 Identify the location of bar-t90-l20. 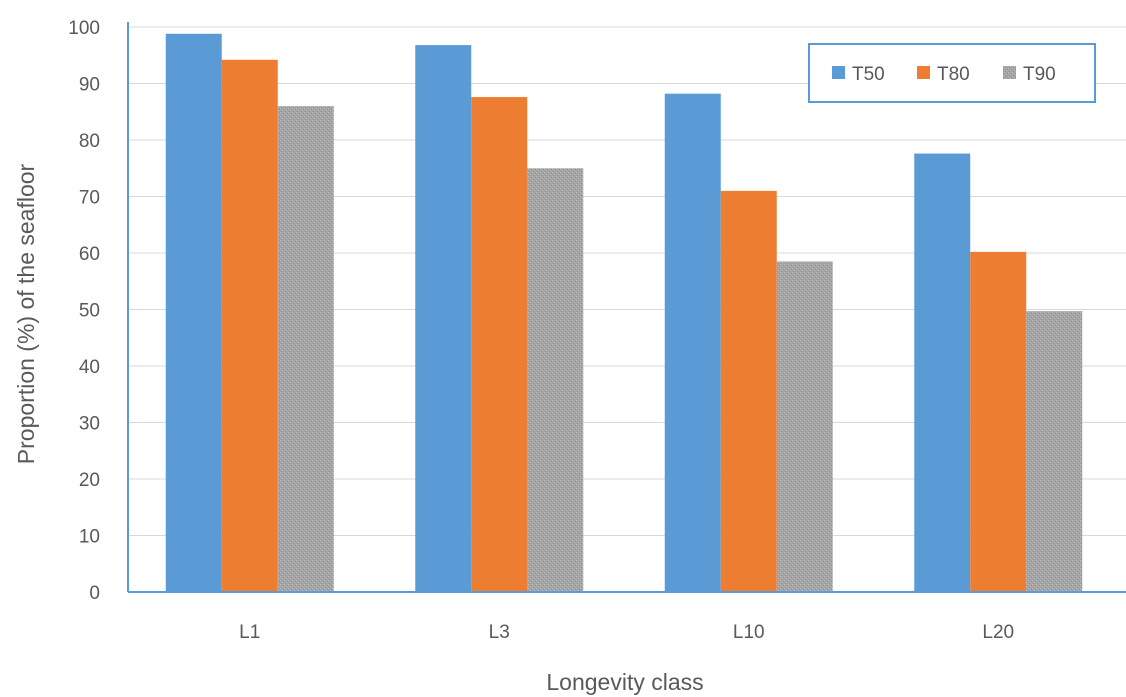
(1054, 451).